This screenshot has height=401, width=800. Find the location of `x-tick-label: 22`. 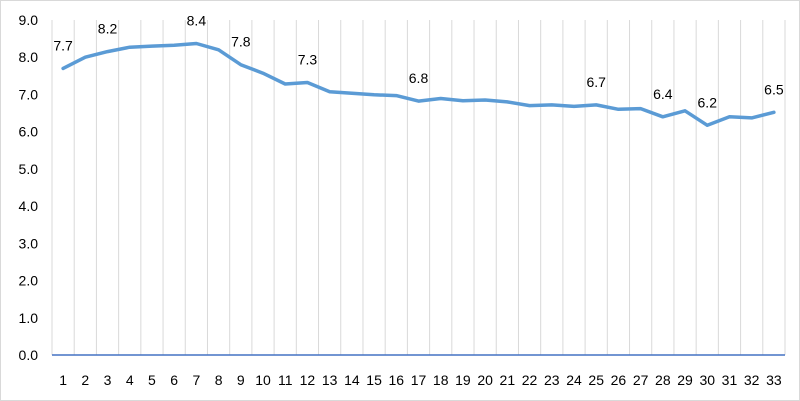

x-tick-label: 22 is located at coordinates (530, 380).